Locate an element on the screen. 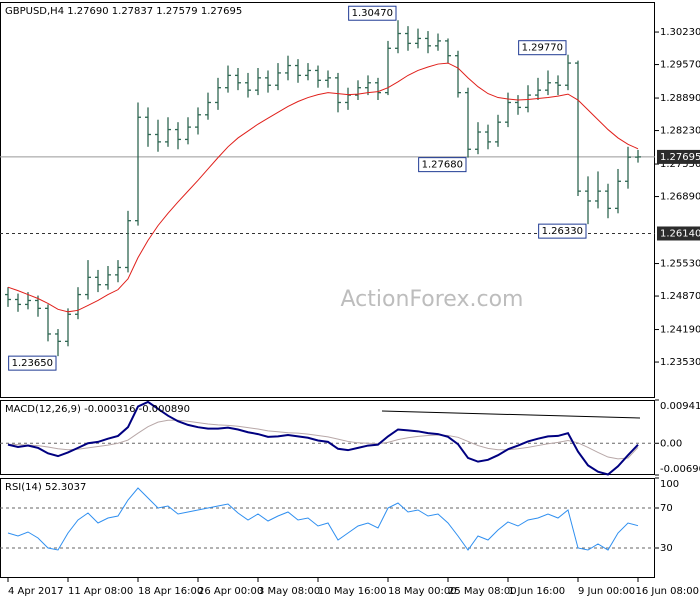 The height and width of the screenshot is (600, 700). x-tick-label: 18 May 00:00 is located at coordinates (422, 591).